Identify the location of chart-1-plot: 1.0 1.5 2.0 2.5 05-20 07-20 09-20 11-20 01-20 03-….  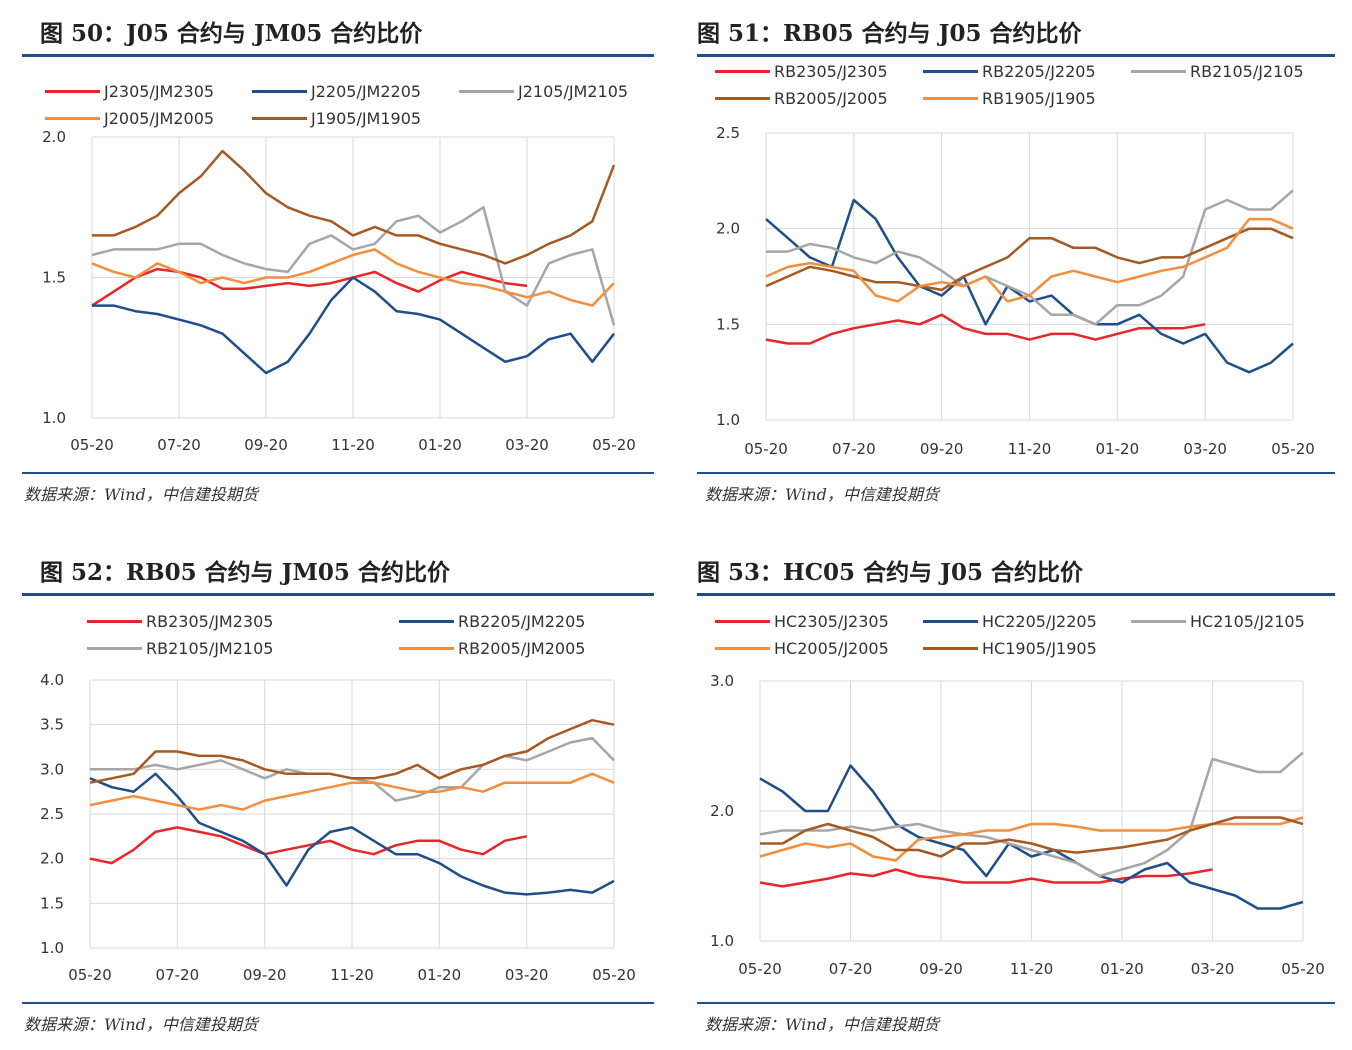
(1015, 291).